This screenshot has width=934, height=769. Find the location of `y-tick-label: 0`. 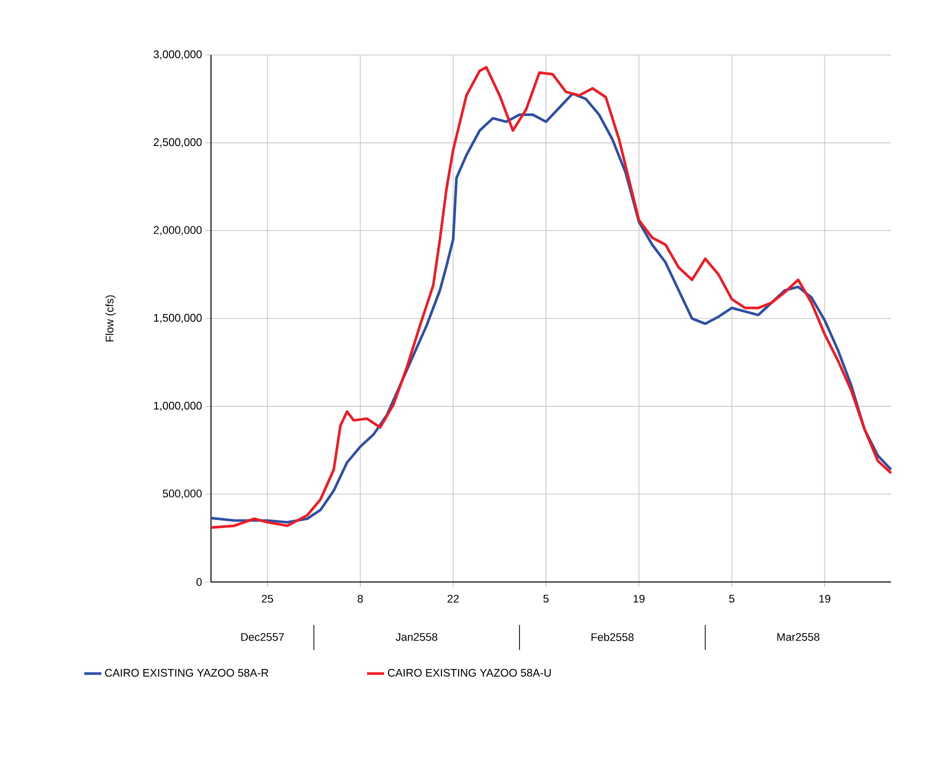

y-tick-label: 0 is located at coordinates (199, 582).